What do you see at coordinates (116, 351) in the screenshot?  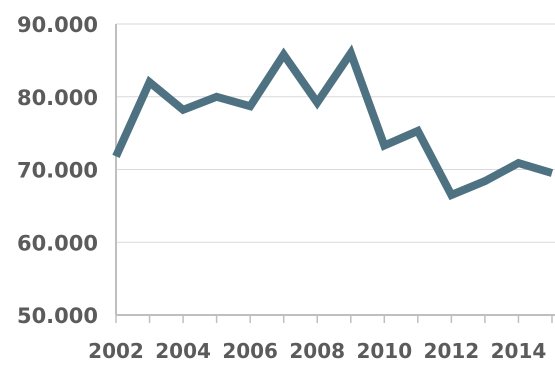 I see `x-tick-label: 2002` at bounding box center [116, 351].